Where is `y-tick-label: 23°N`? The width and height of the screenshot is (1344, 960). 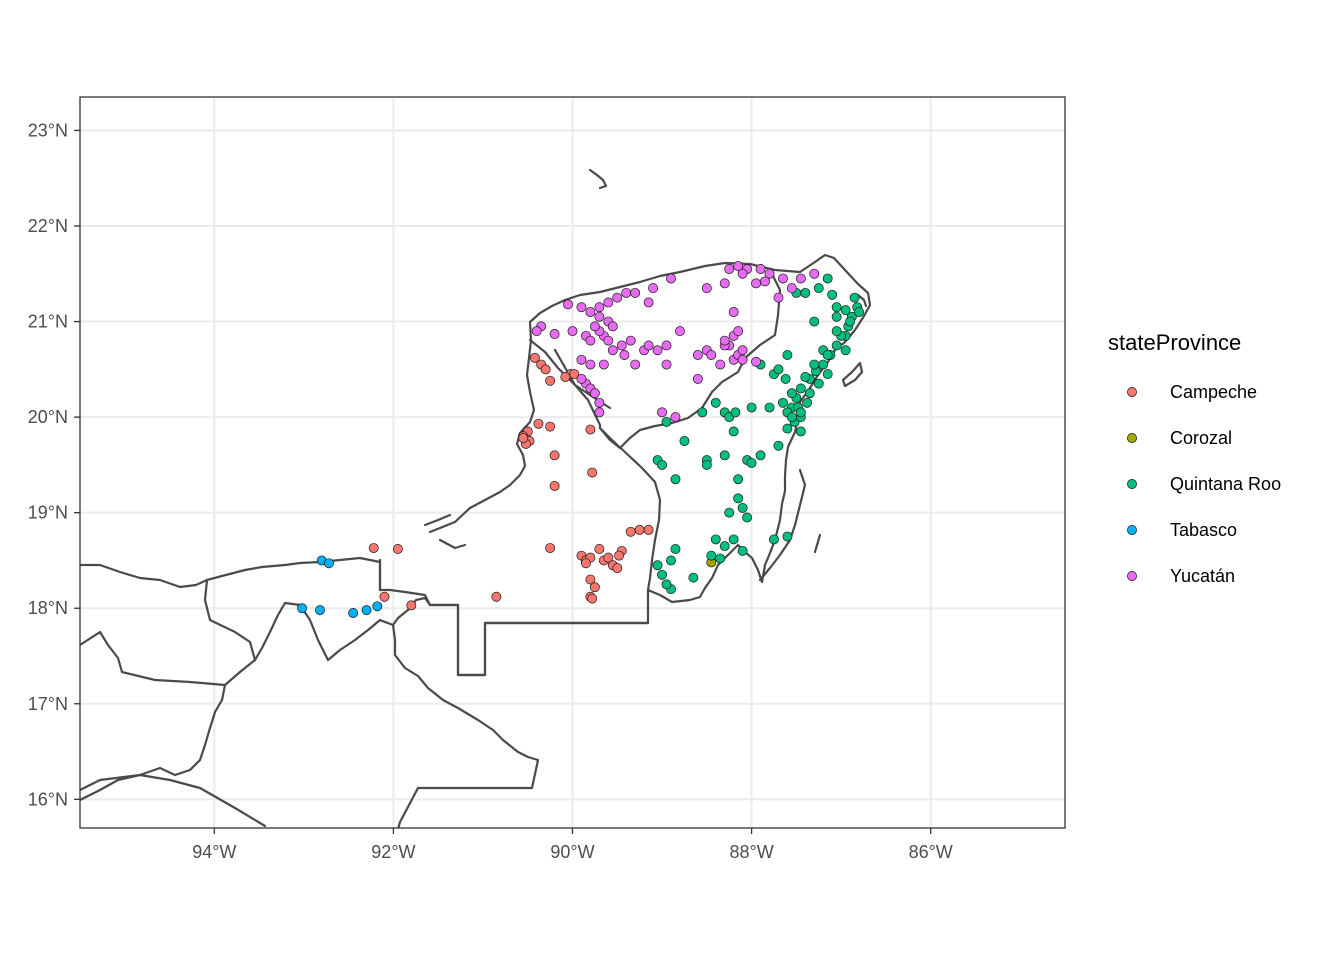
y-tick-label: 23°N is located at coordinates (48, 130).